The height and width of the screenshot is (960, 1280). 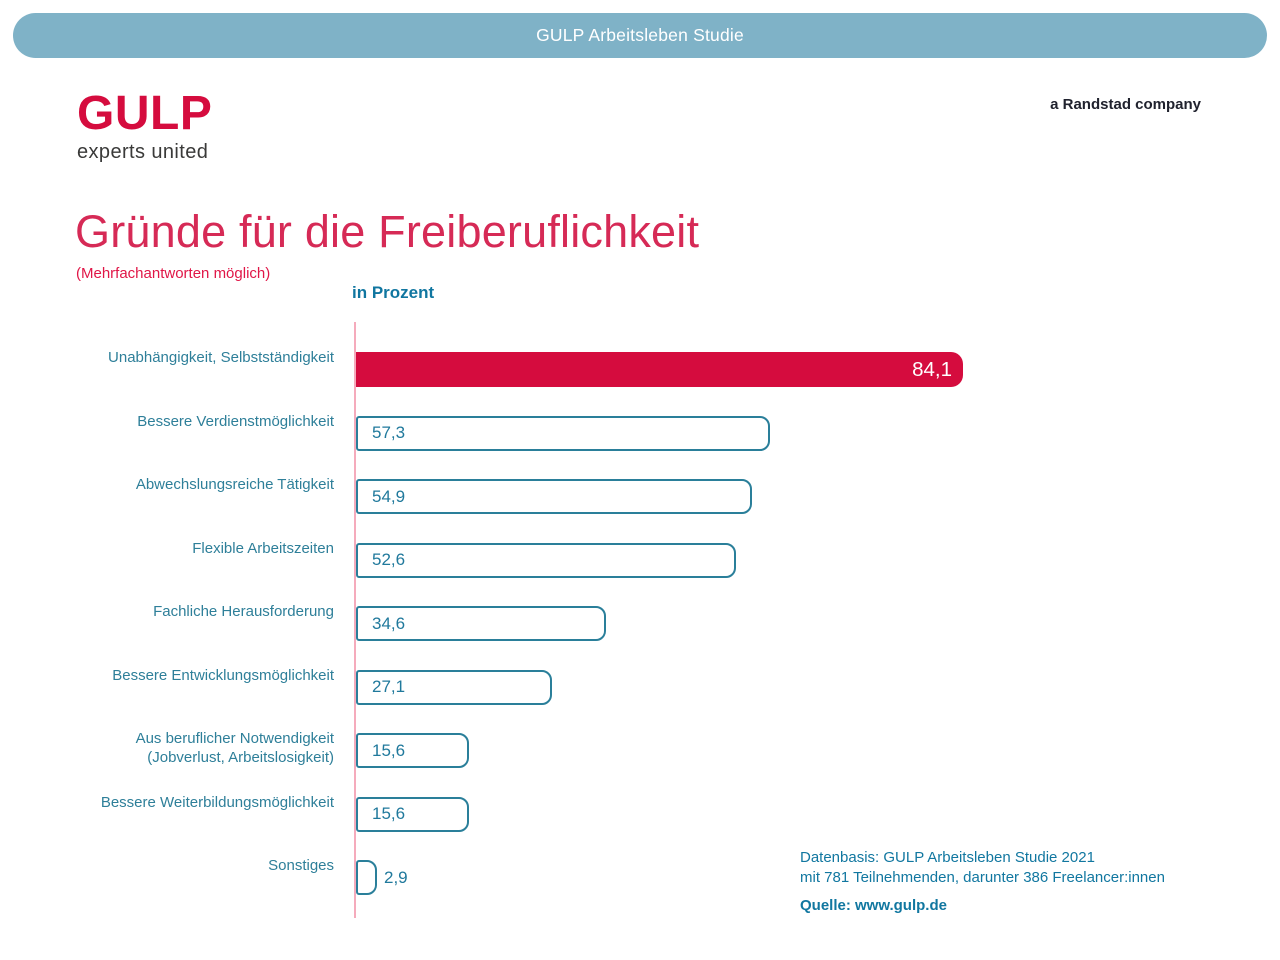 I want to click on bar-area: 27,1, so click(x=457, y=687).